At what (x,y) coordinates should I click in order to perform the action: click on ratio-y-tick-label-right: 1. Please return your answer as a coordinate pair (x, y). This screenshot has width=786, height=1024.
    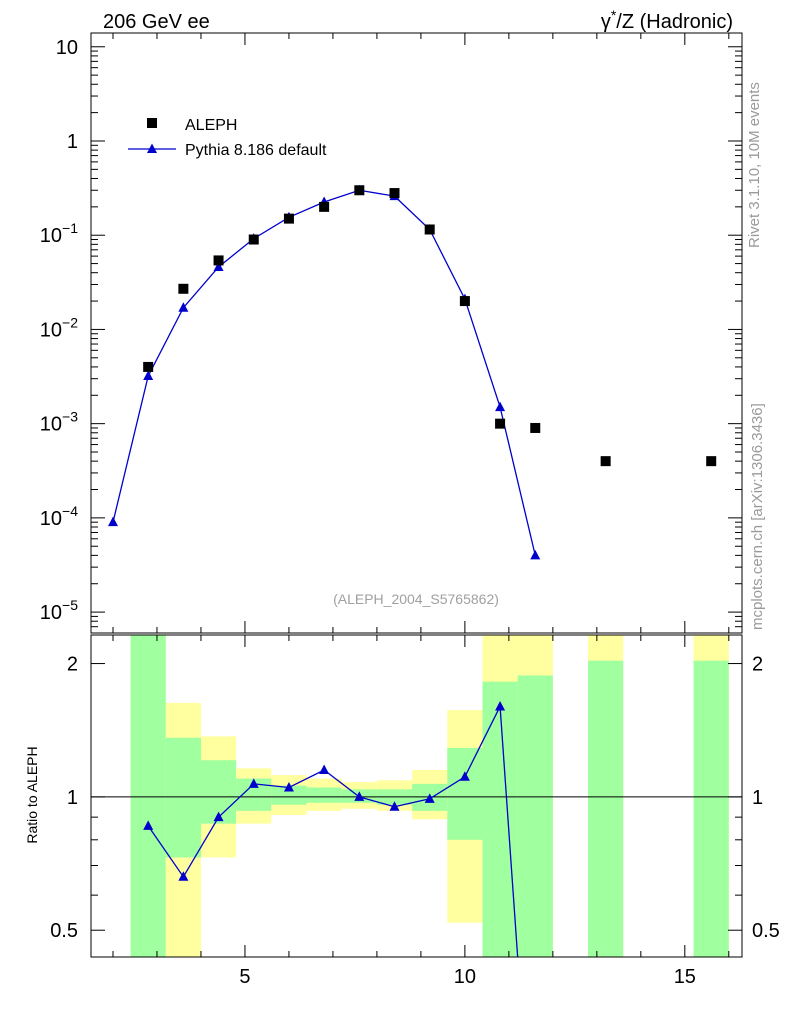
    Looking at the image, I should click on (757, 798).